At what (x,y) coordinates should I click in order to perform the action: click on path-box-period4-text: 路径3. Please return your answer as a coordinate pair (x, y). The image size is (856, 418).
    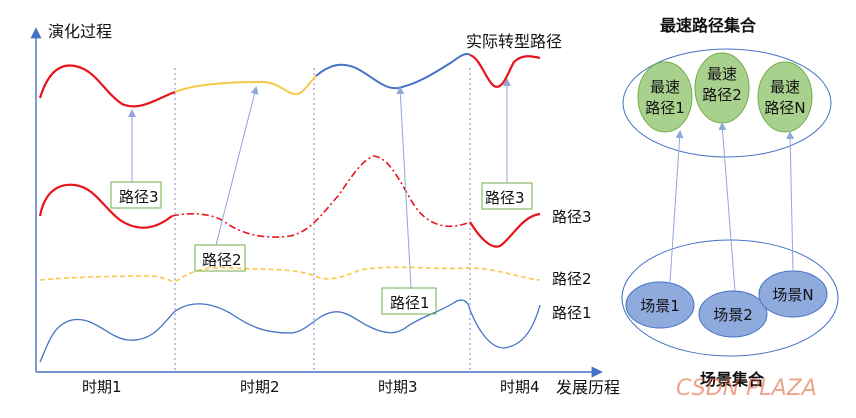
    Looking at the image, I should click on (505, 198).